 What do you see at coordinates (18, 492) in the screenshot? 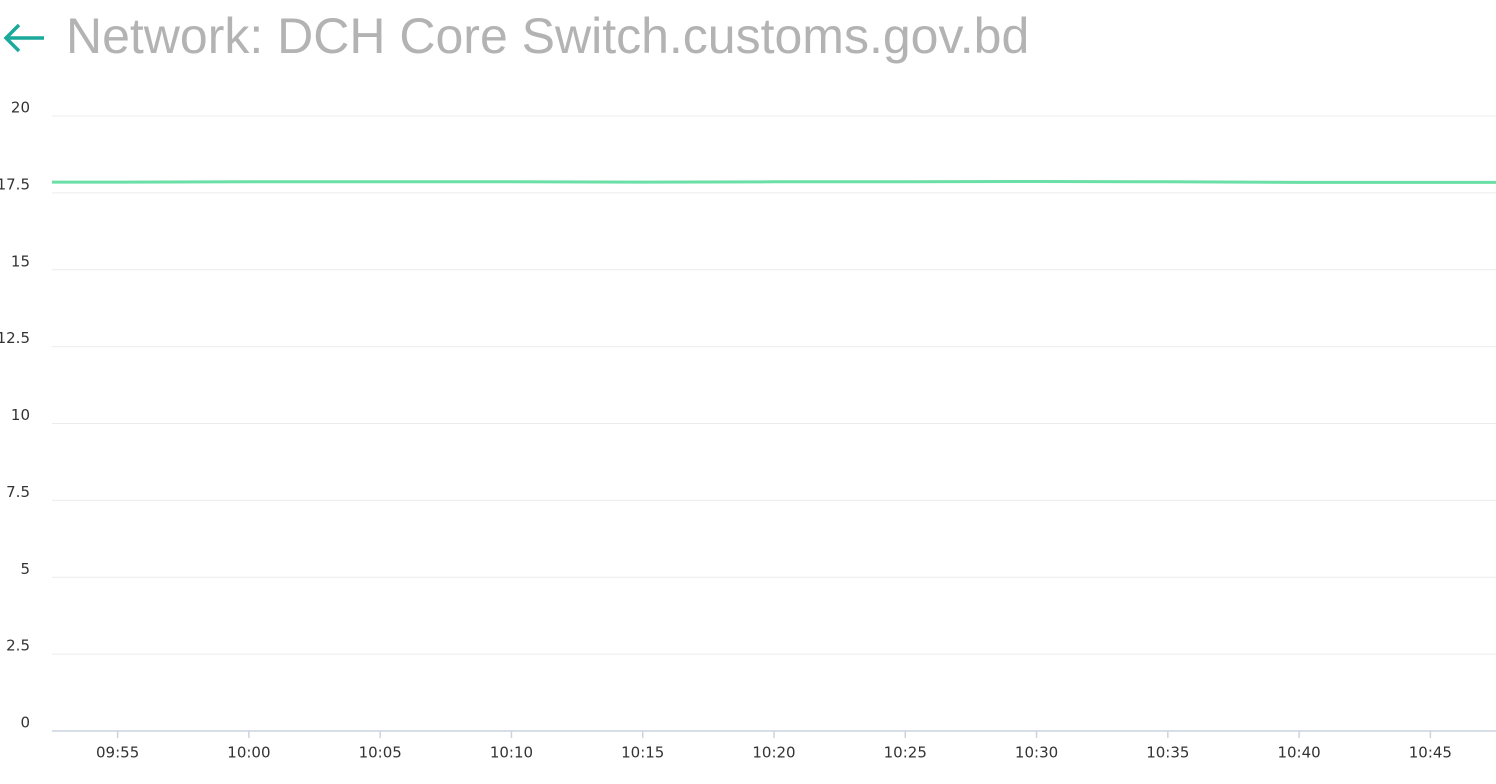
I see `y-tick-label: 7.5` at bounding box center [18, 492].